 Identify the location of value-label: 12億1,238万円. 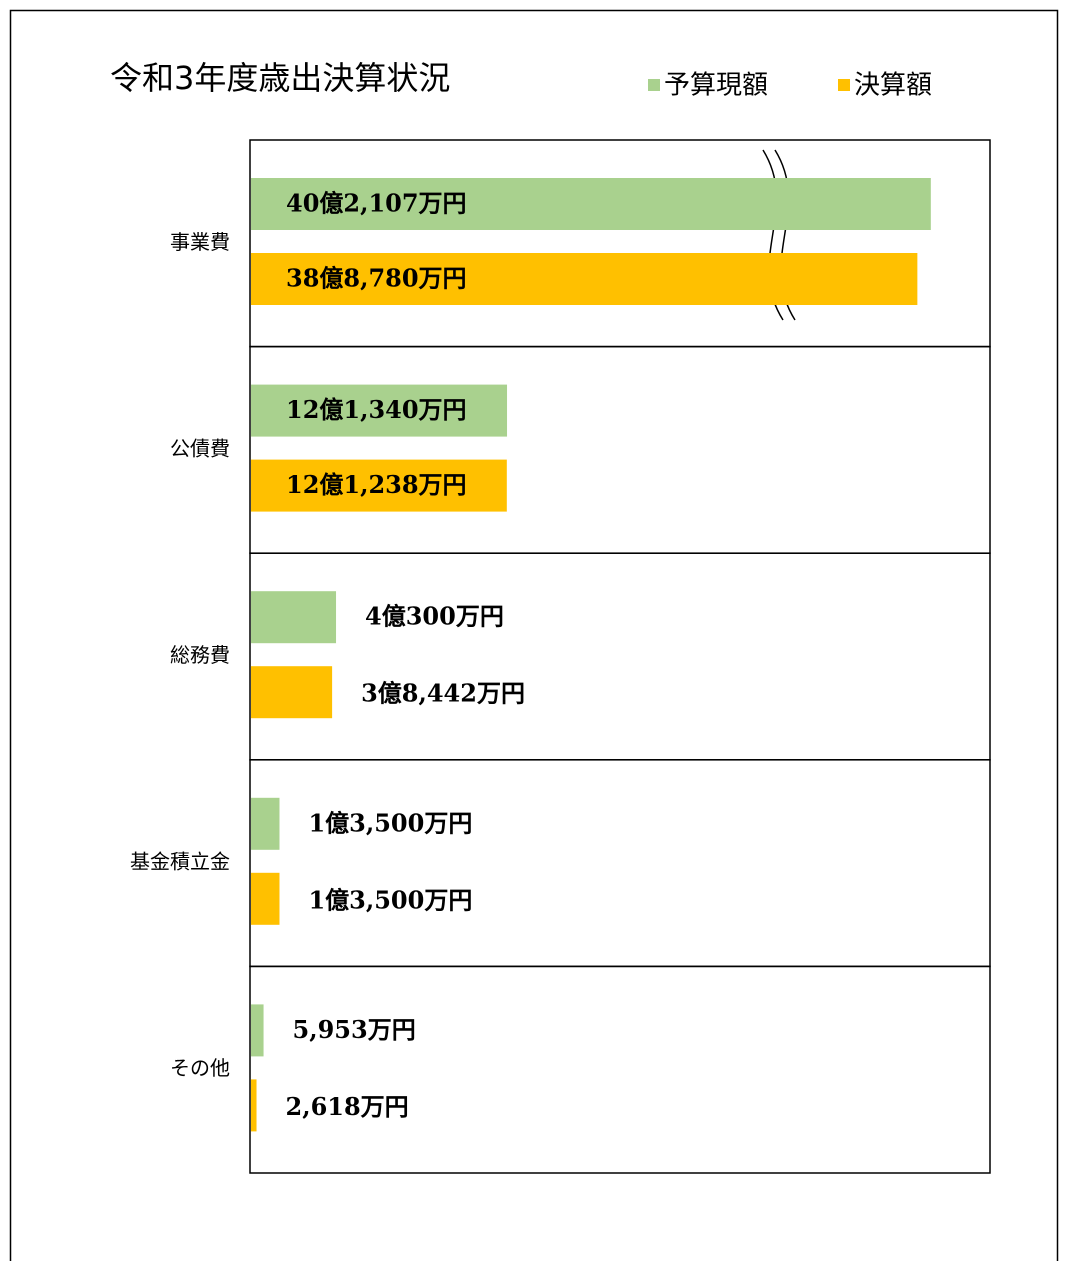
(376, 484).